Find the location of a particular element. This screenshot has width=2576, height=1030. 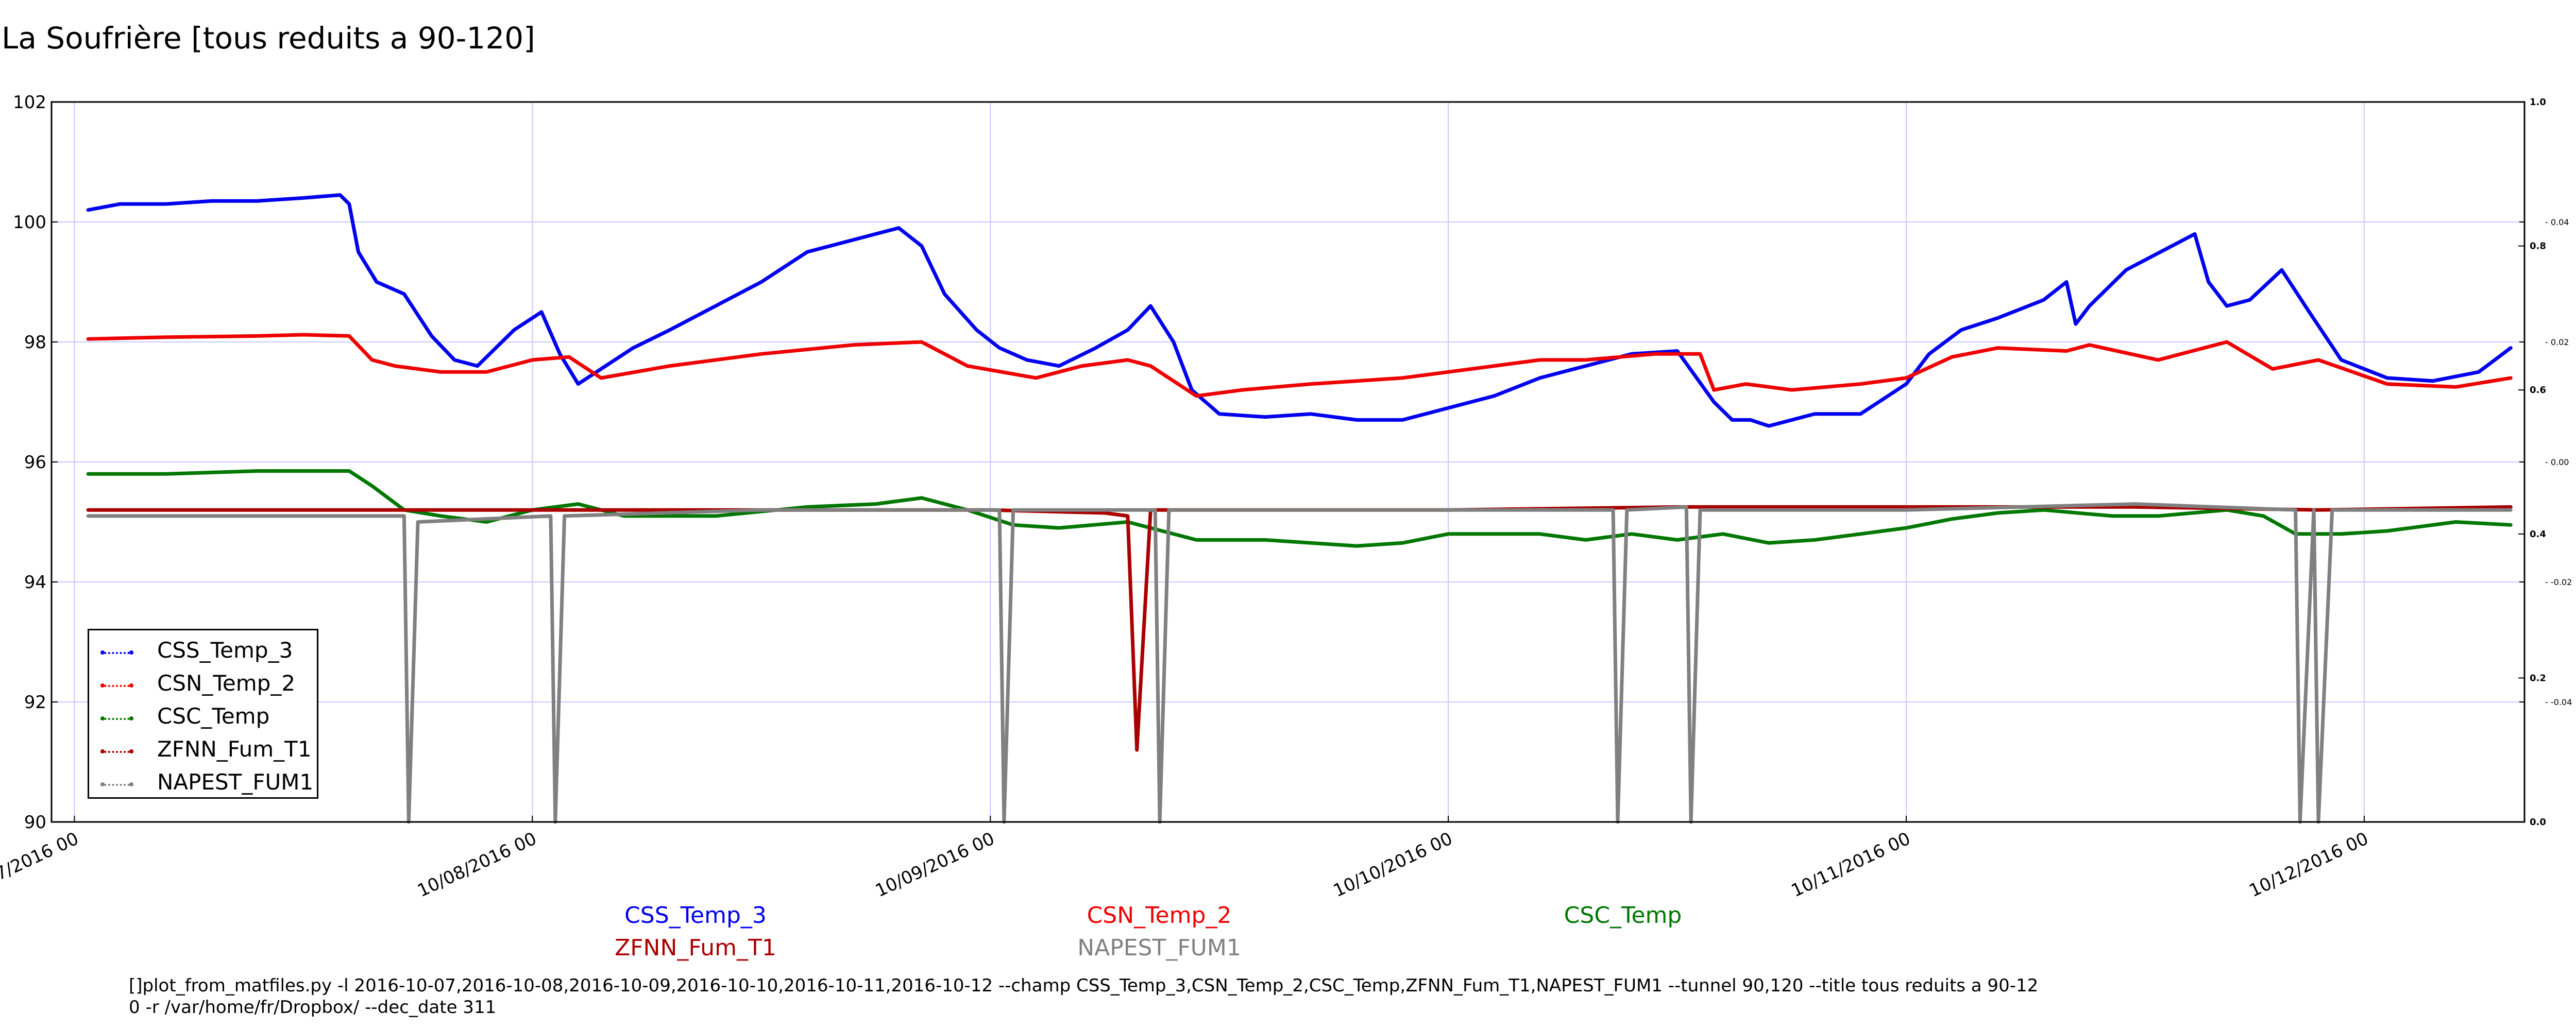

right-outer-tick-label: 0.8 is located at coordinates (2538, 246).